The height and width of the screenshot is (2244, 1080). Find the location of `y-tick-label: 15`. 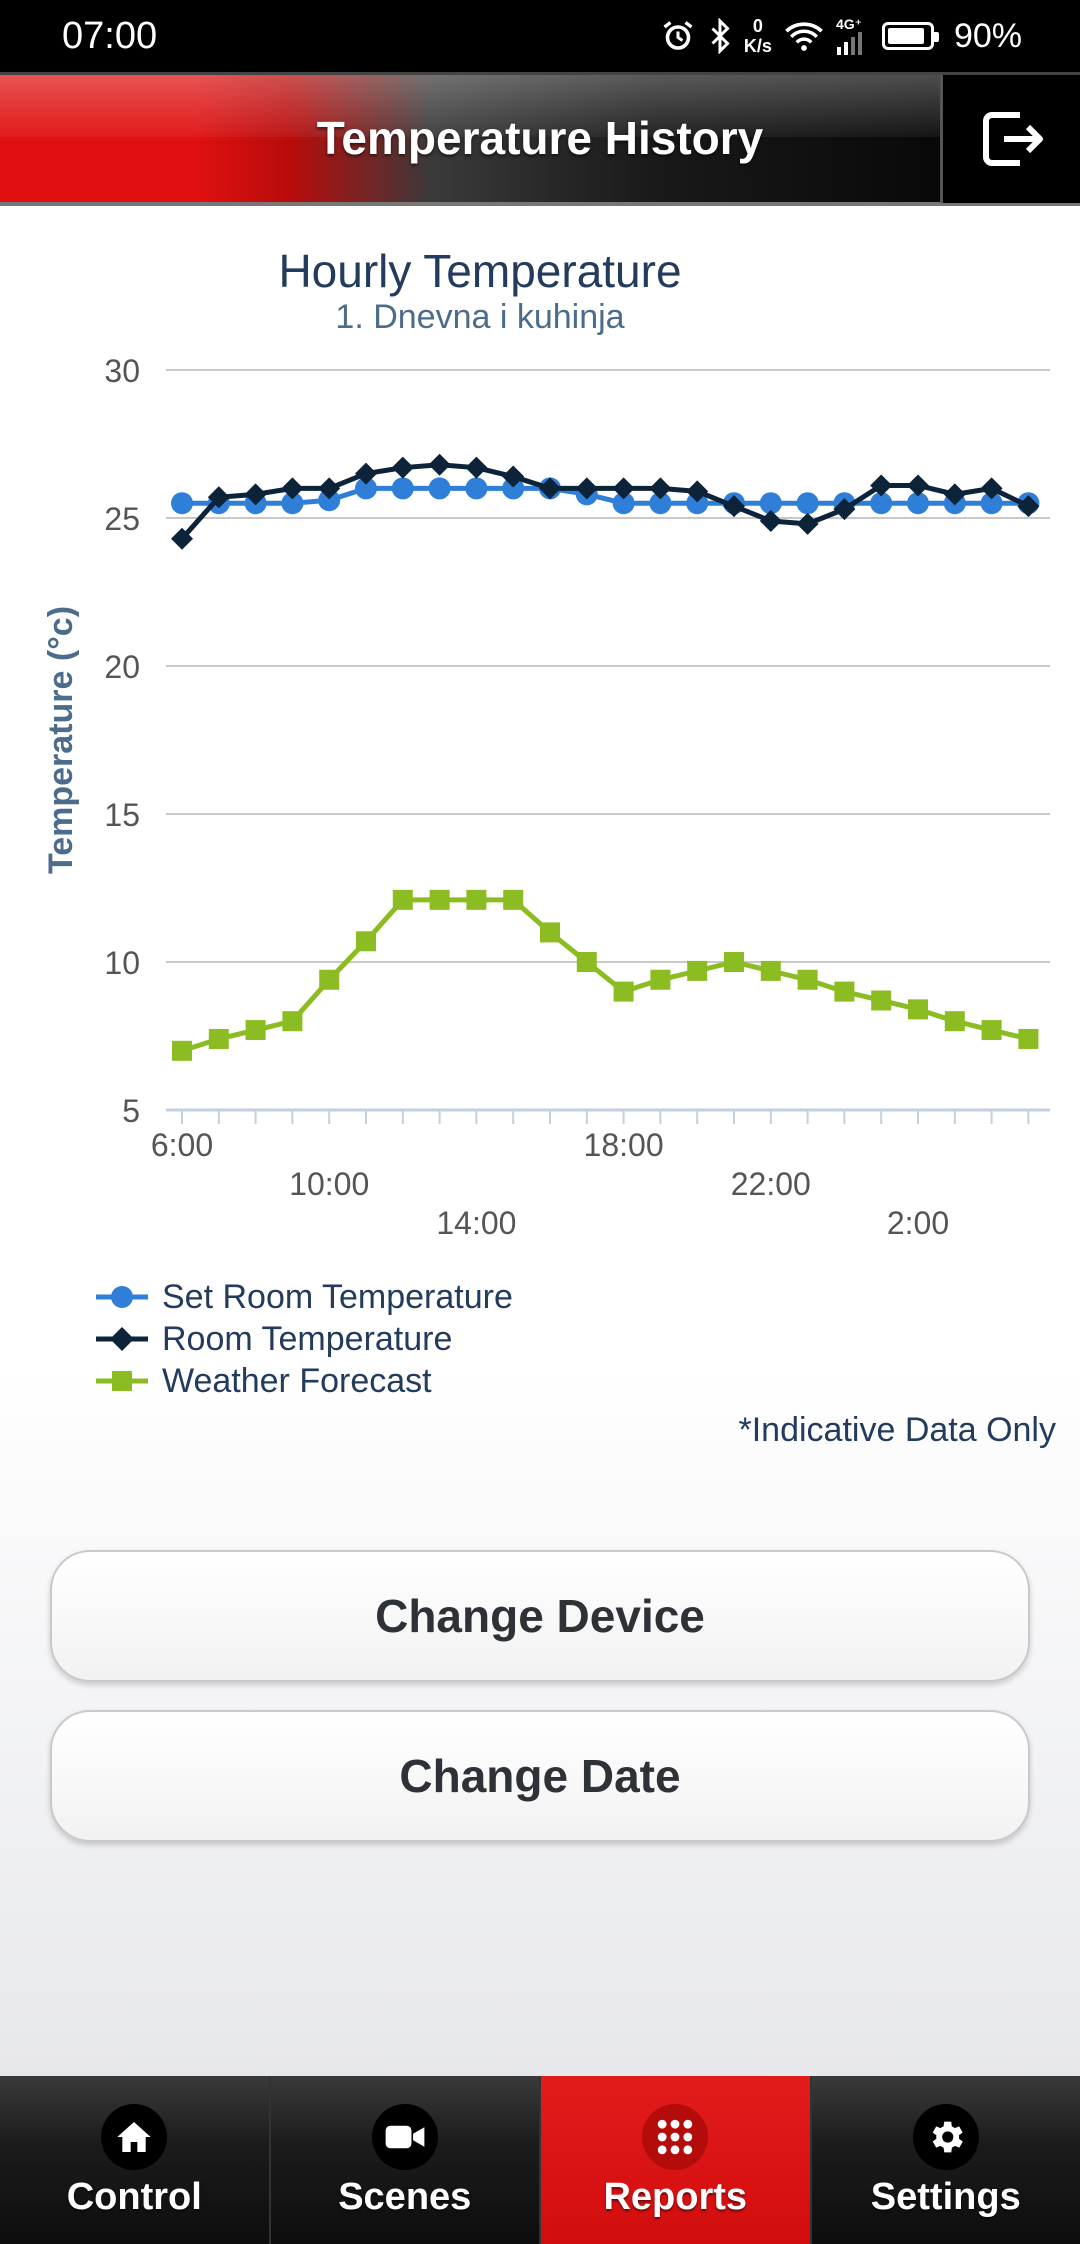

y-tick-label: 15 is located at coordinates (122, 815).